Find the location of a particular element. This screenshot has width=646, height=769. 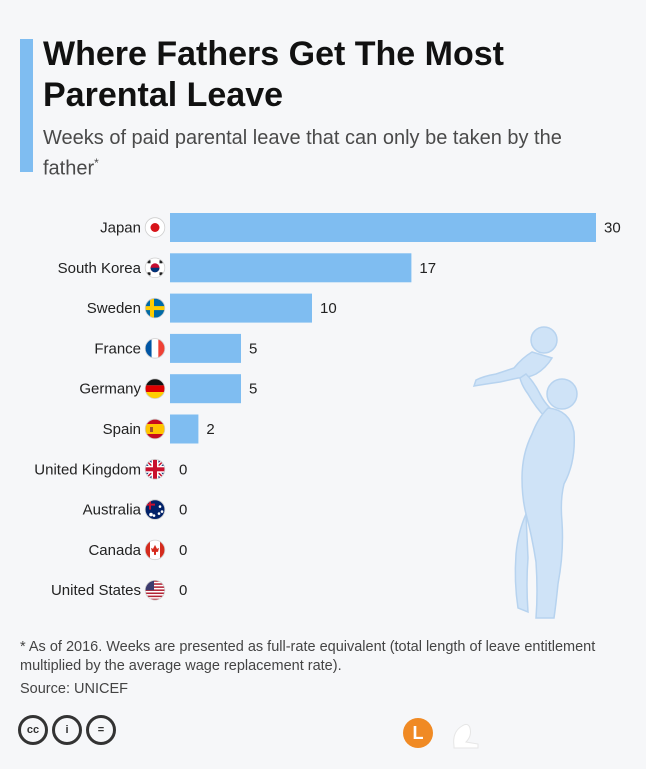

united-kingdom-flag-ring is located at coordinates (155, 469).